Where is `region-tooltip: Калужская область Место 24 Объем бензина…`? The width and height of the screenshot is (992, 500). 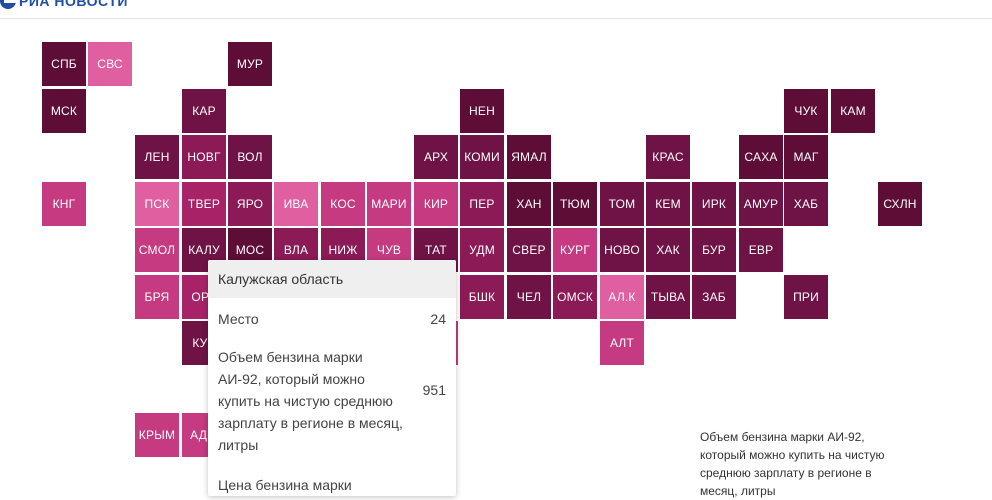
region-tooltip: Калужская область Место 24 Объем бензина… is located at coordinates (332, 378).